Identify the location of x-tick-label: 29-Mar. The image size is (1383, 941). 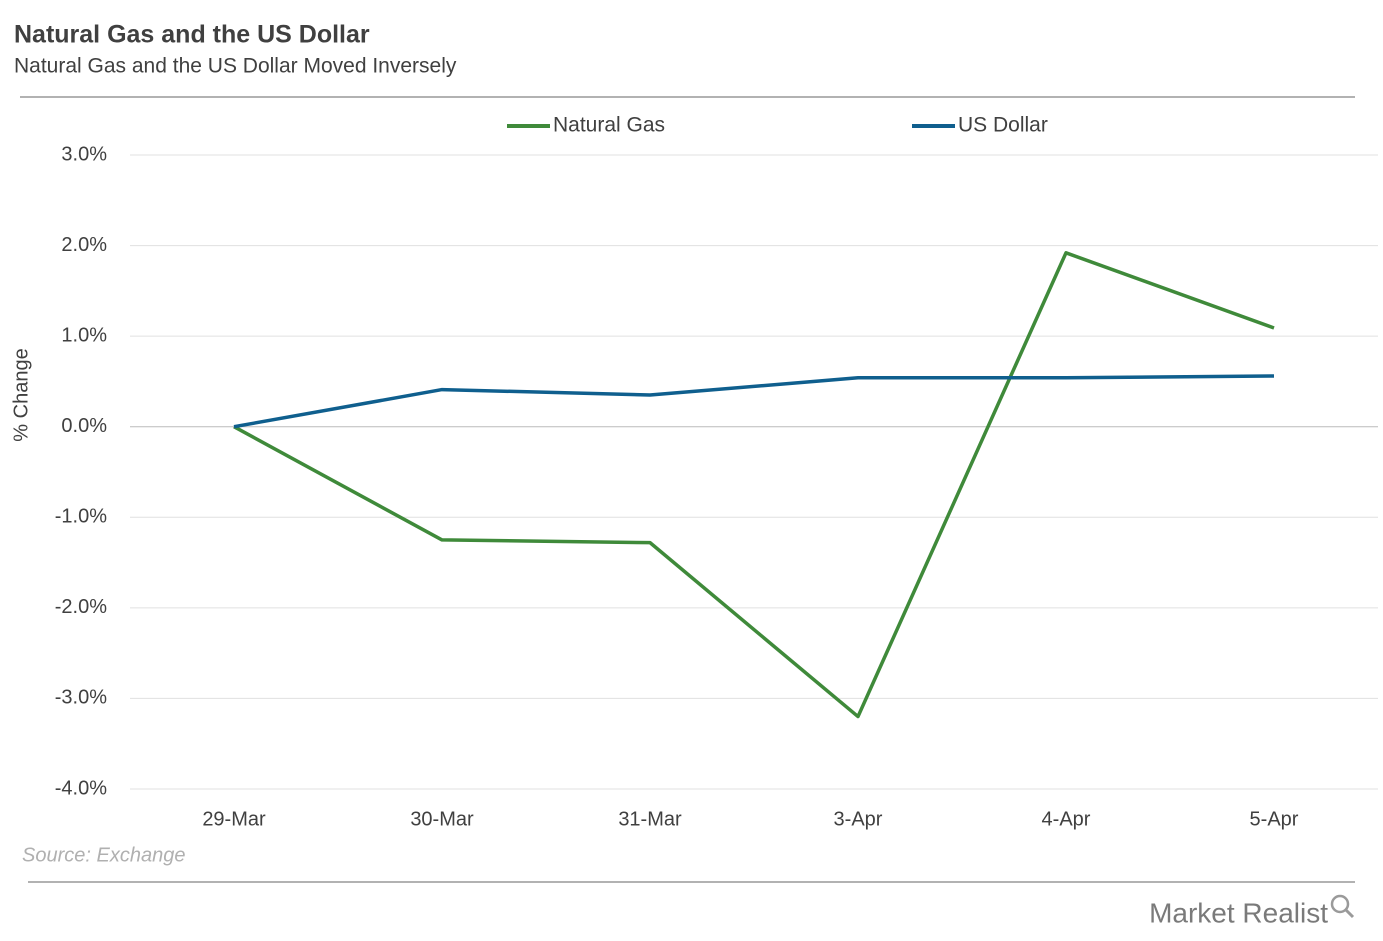
(234, 819).